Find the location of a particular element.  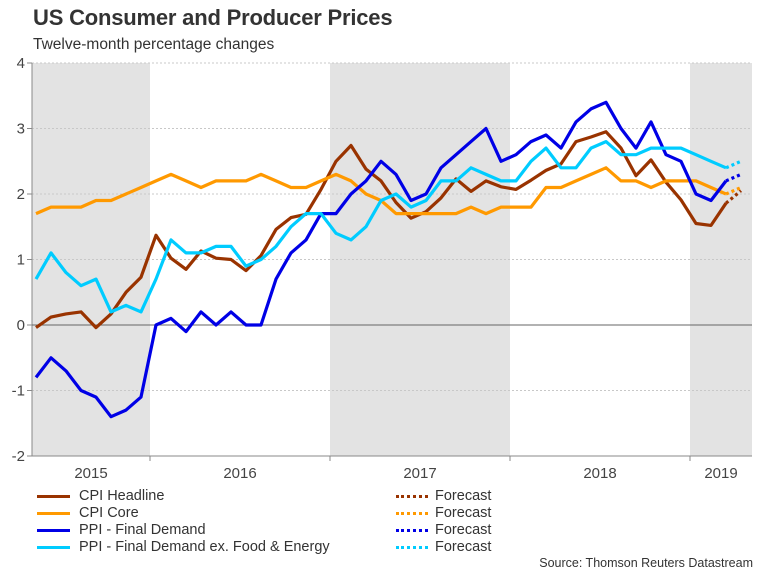

legend-swatch-cpi-headline is located at coordinates (53, 496).